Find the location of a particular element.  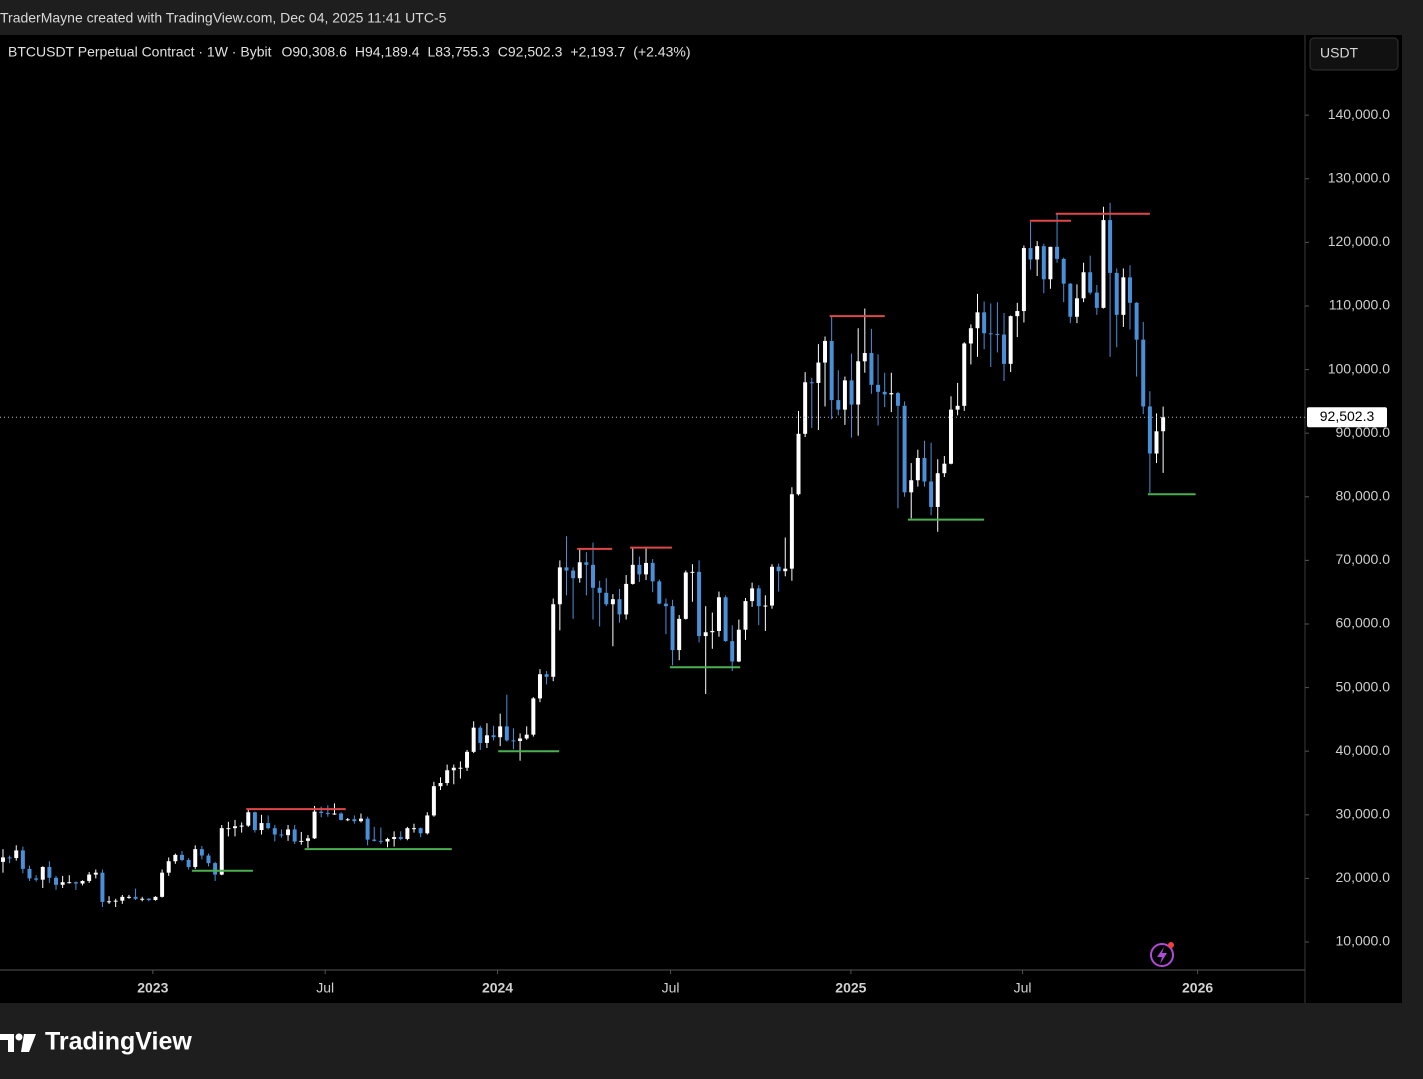

y-tick-label: 110,000.0 is located at coordinates (1359, 305).